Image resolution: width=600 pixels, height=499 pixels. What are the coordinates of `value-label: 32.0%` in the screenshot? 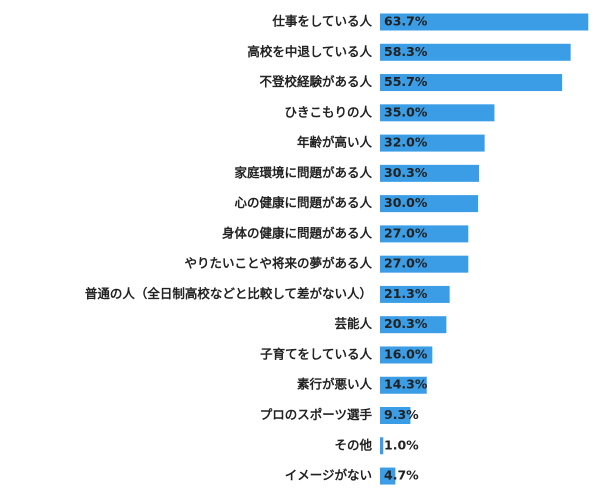 It's located at (406, 142).